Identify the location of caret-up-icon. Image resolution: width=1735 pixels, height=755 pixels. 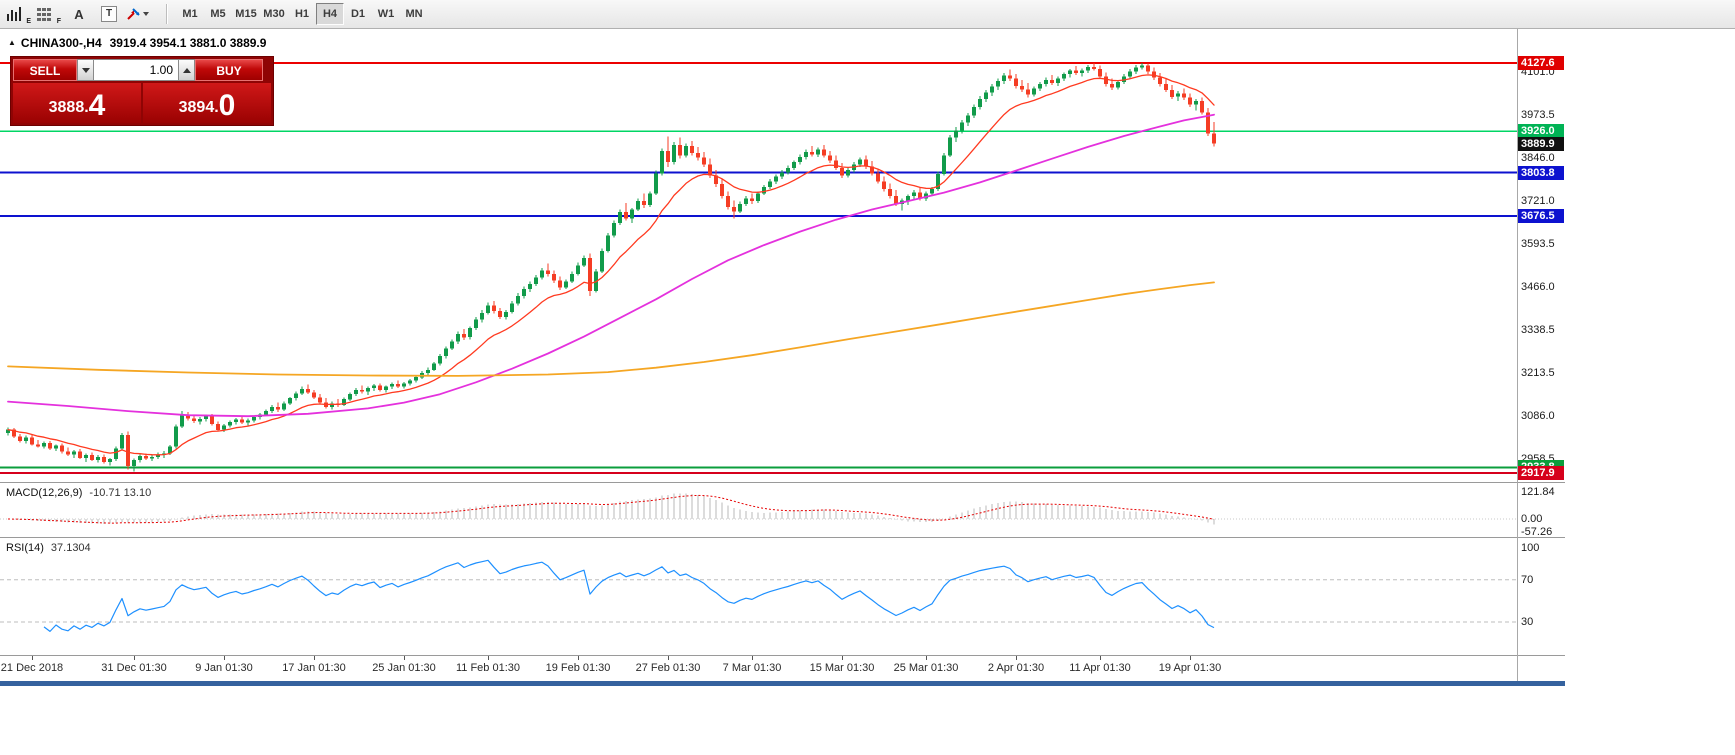
(186, 70).